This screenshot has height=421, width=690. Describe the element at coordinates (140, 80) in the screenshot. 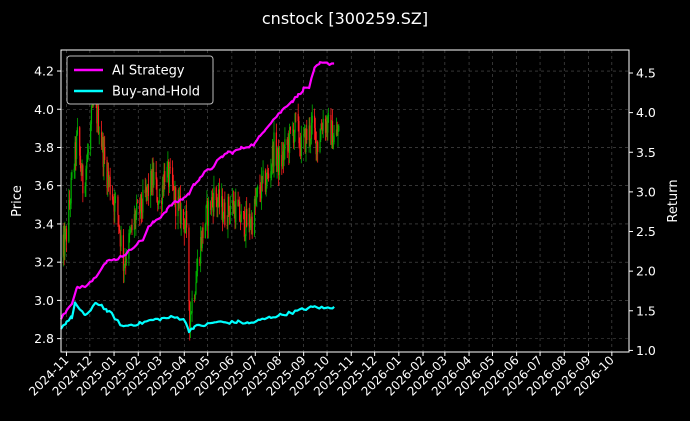

I see `legend: AI Strategy Buy-and-Hold` at that location.